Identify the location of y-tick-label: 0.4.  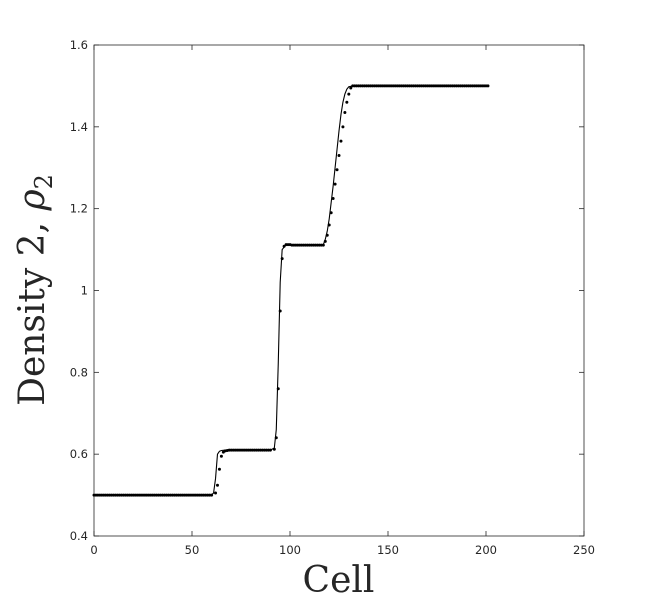
(79, 536).